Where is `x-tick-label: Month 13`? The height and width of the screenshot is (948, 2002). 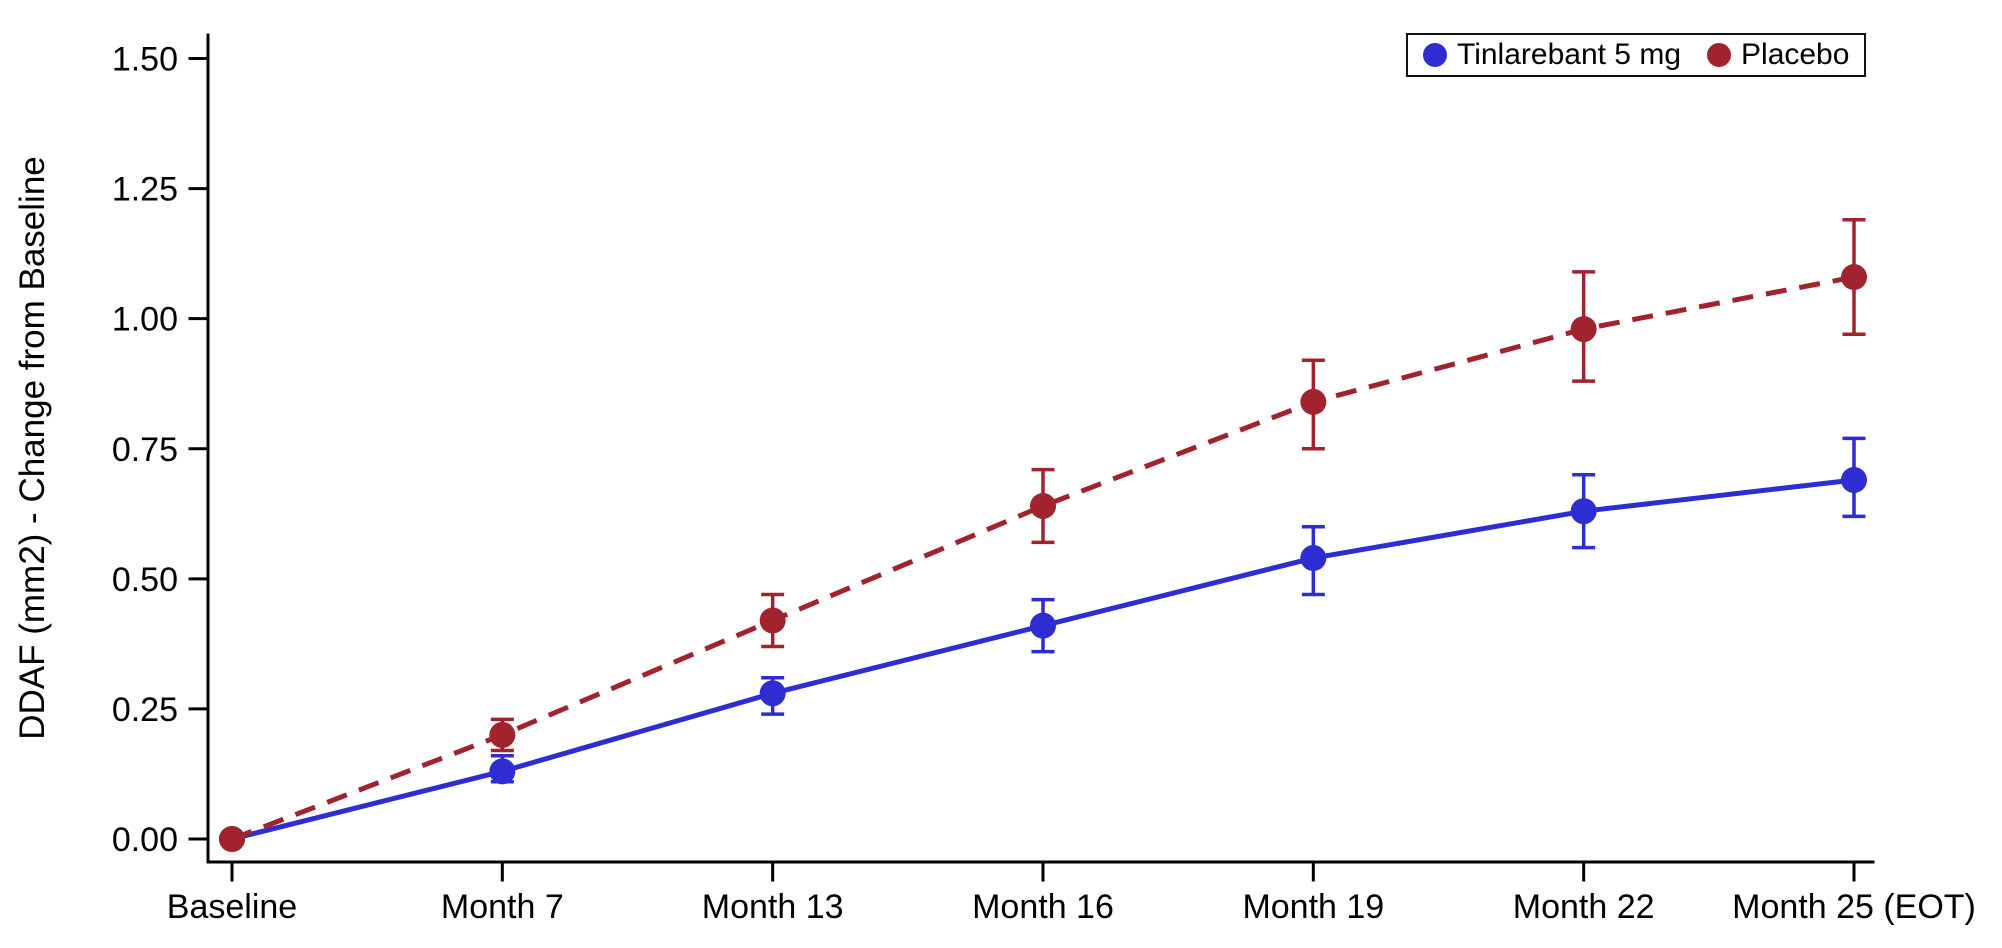 x-tick-label: Month 13 is located at coordinates (773, 907).